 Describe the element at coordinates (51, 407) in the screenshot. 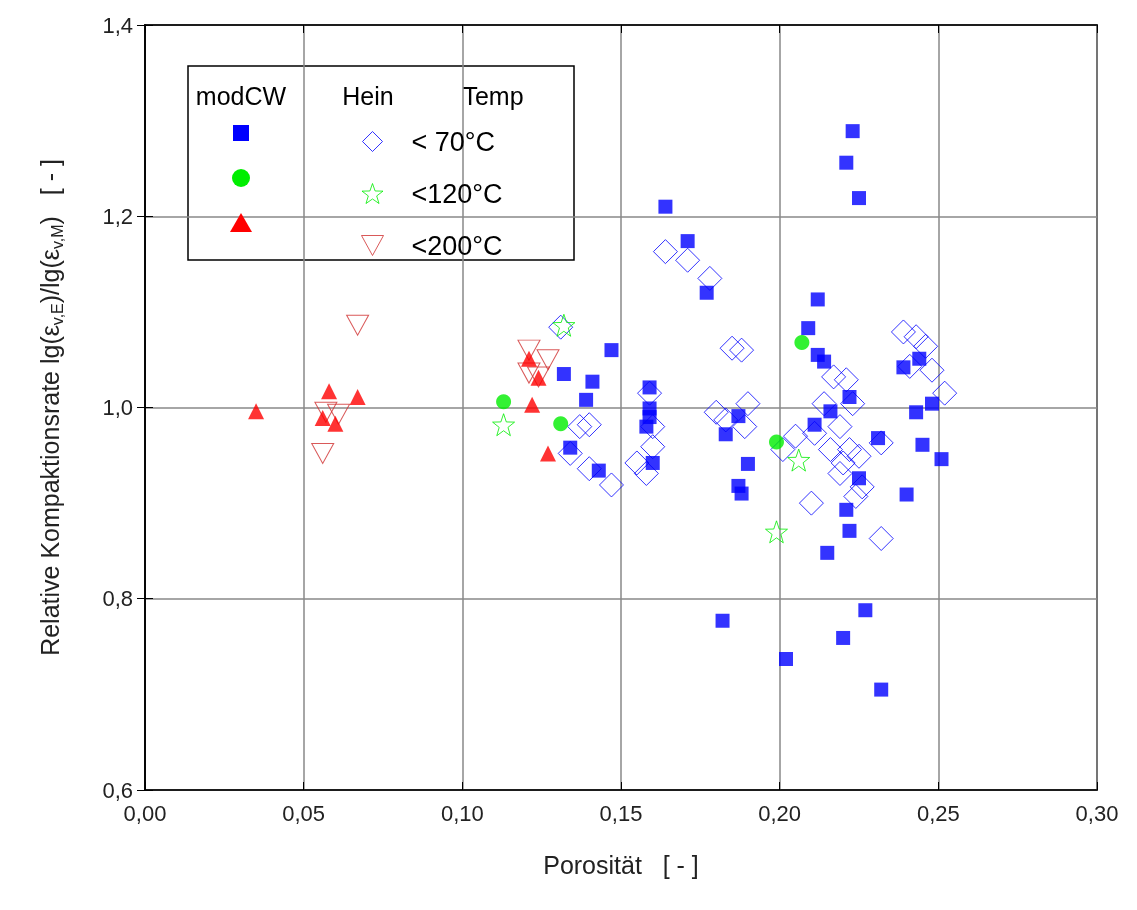

I see `y-axis-title: Relative Kompaktionsrate lg(εv,E)/lg(εv,M) [ - ]` at that location.